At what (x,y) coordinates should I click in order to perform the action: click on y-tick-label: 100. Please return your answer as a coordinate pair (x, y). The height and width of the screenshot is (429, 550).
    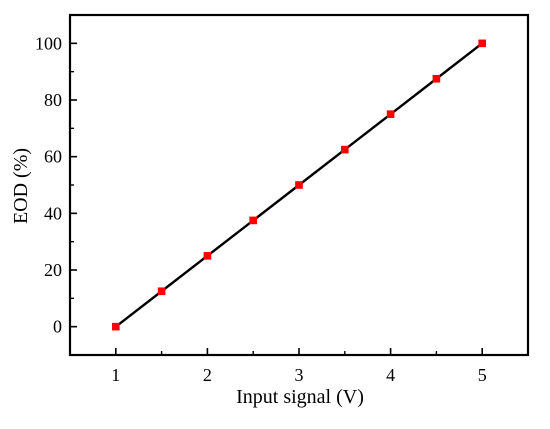
    Looking at the image, I should click on (48, 43).